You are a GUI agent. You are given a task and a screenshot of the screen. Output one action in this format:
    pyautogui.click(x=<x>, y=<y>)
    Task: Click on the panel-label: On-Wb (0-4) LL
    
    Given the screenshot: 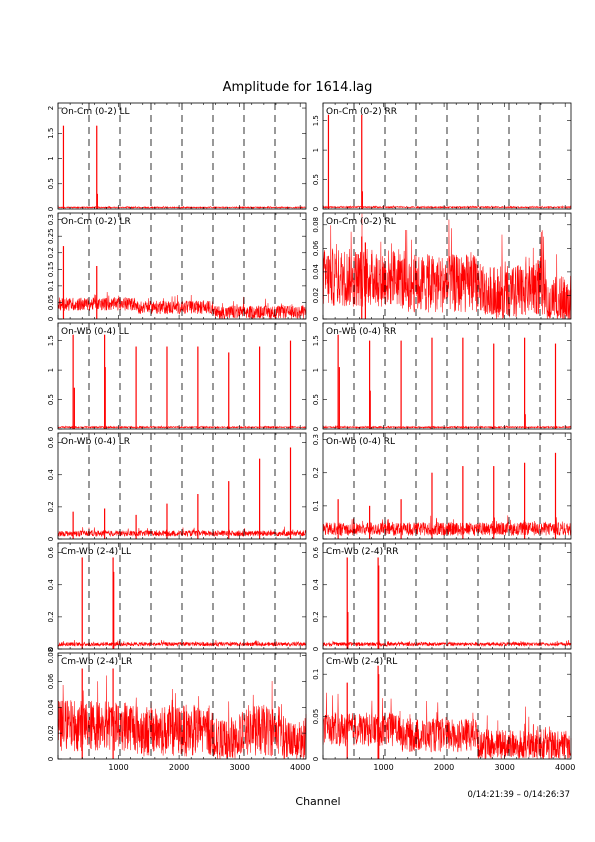 What is the action you would take?
    pyautogui.click(x=95, y=332)
    